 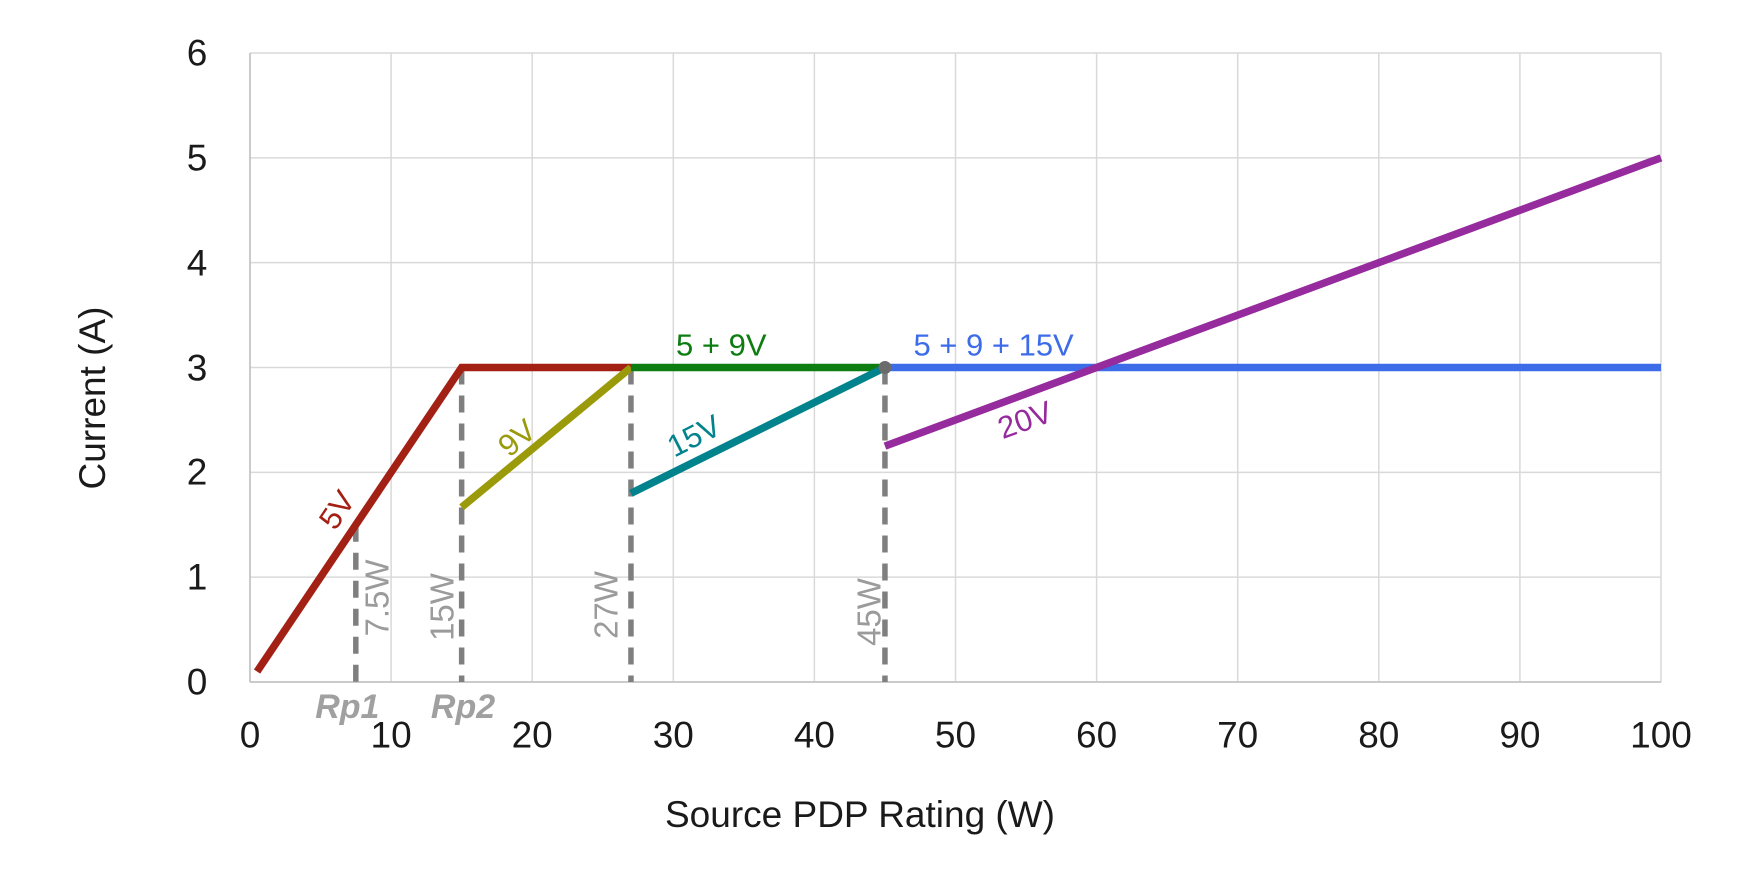 I want to click on x-tick-label: 10, so click(x=391, y=735).